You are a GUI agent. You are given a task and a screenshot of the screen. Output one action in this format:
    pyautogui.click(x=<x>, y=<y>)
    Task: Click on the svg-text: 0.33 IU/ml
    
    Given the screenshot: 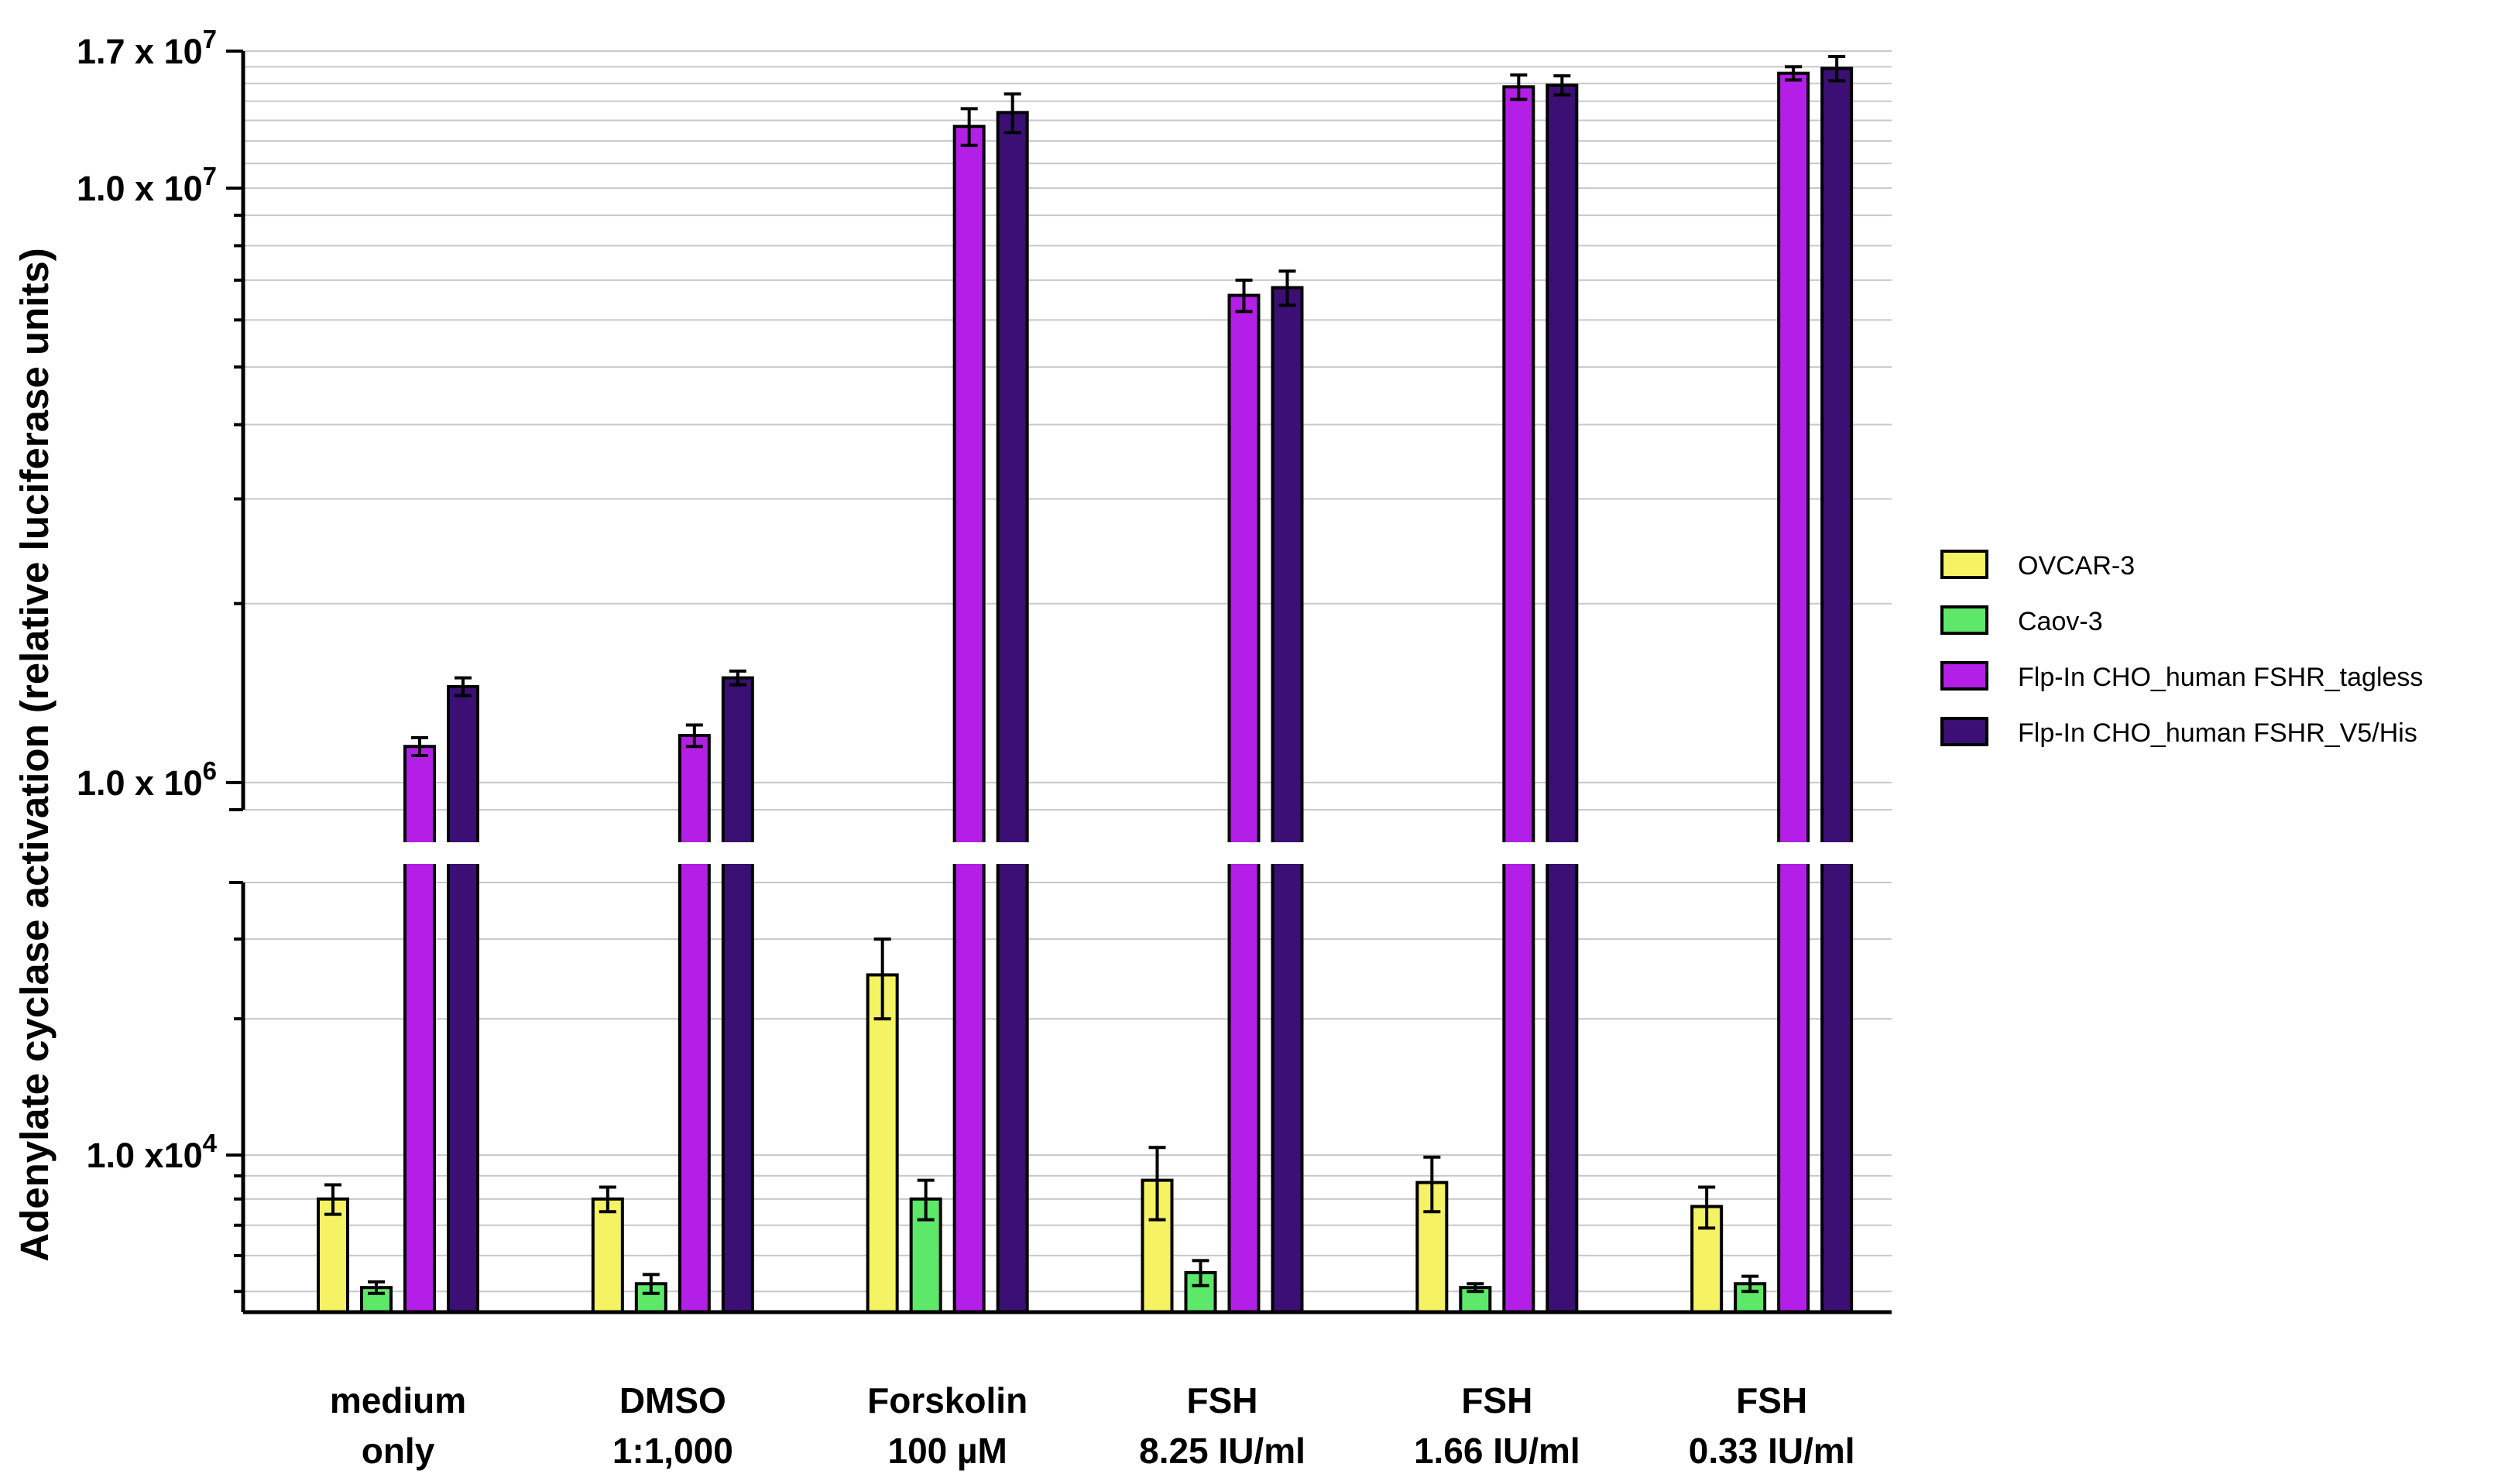 What is the action you would take?
    pyautogui.click(x=1772, y=1451)
    